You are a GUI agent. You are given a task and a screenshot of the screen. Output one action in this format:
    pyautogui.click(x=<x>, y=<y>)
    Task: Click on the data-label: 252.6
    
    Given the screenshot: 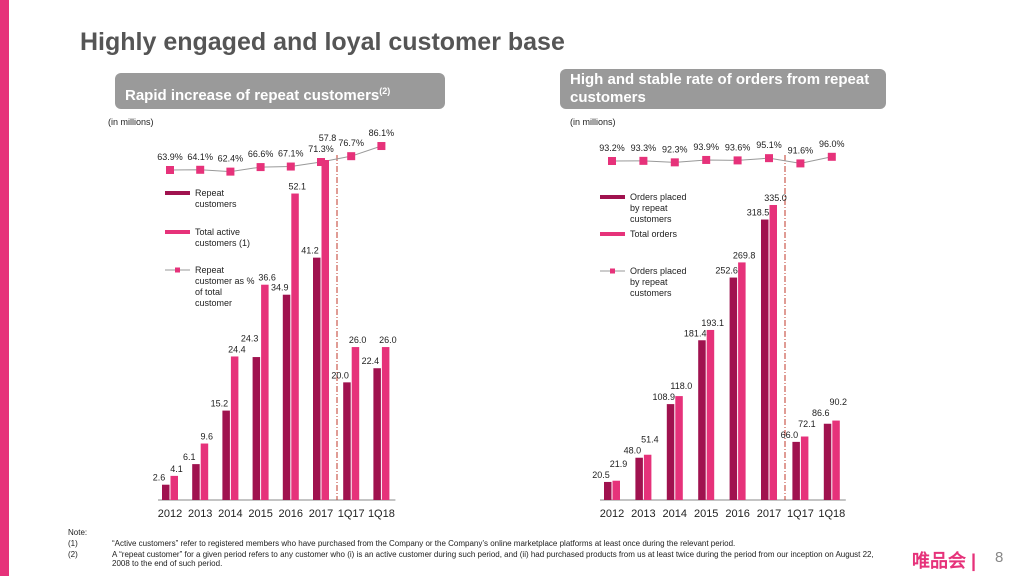 What is the action you would take?
    pyautogui.click(x=726, y=271)
    